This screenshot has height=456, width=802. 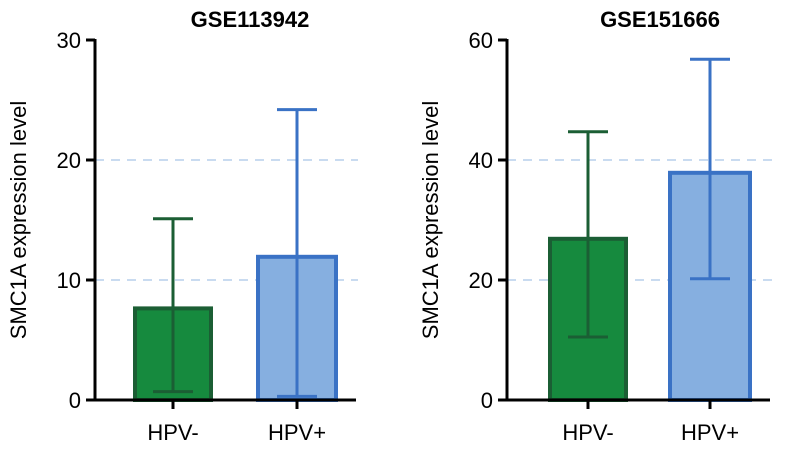 What do you see at coordinates (250, 19) in the screenshot?
I see `chart-title: GSE113942` at bounding box center [250, 19].